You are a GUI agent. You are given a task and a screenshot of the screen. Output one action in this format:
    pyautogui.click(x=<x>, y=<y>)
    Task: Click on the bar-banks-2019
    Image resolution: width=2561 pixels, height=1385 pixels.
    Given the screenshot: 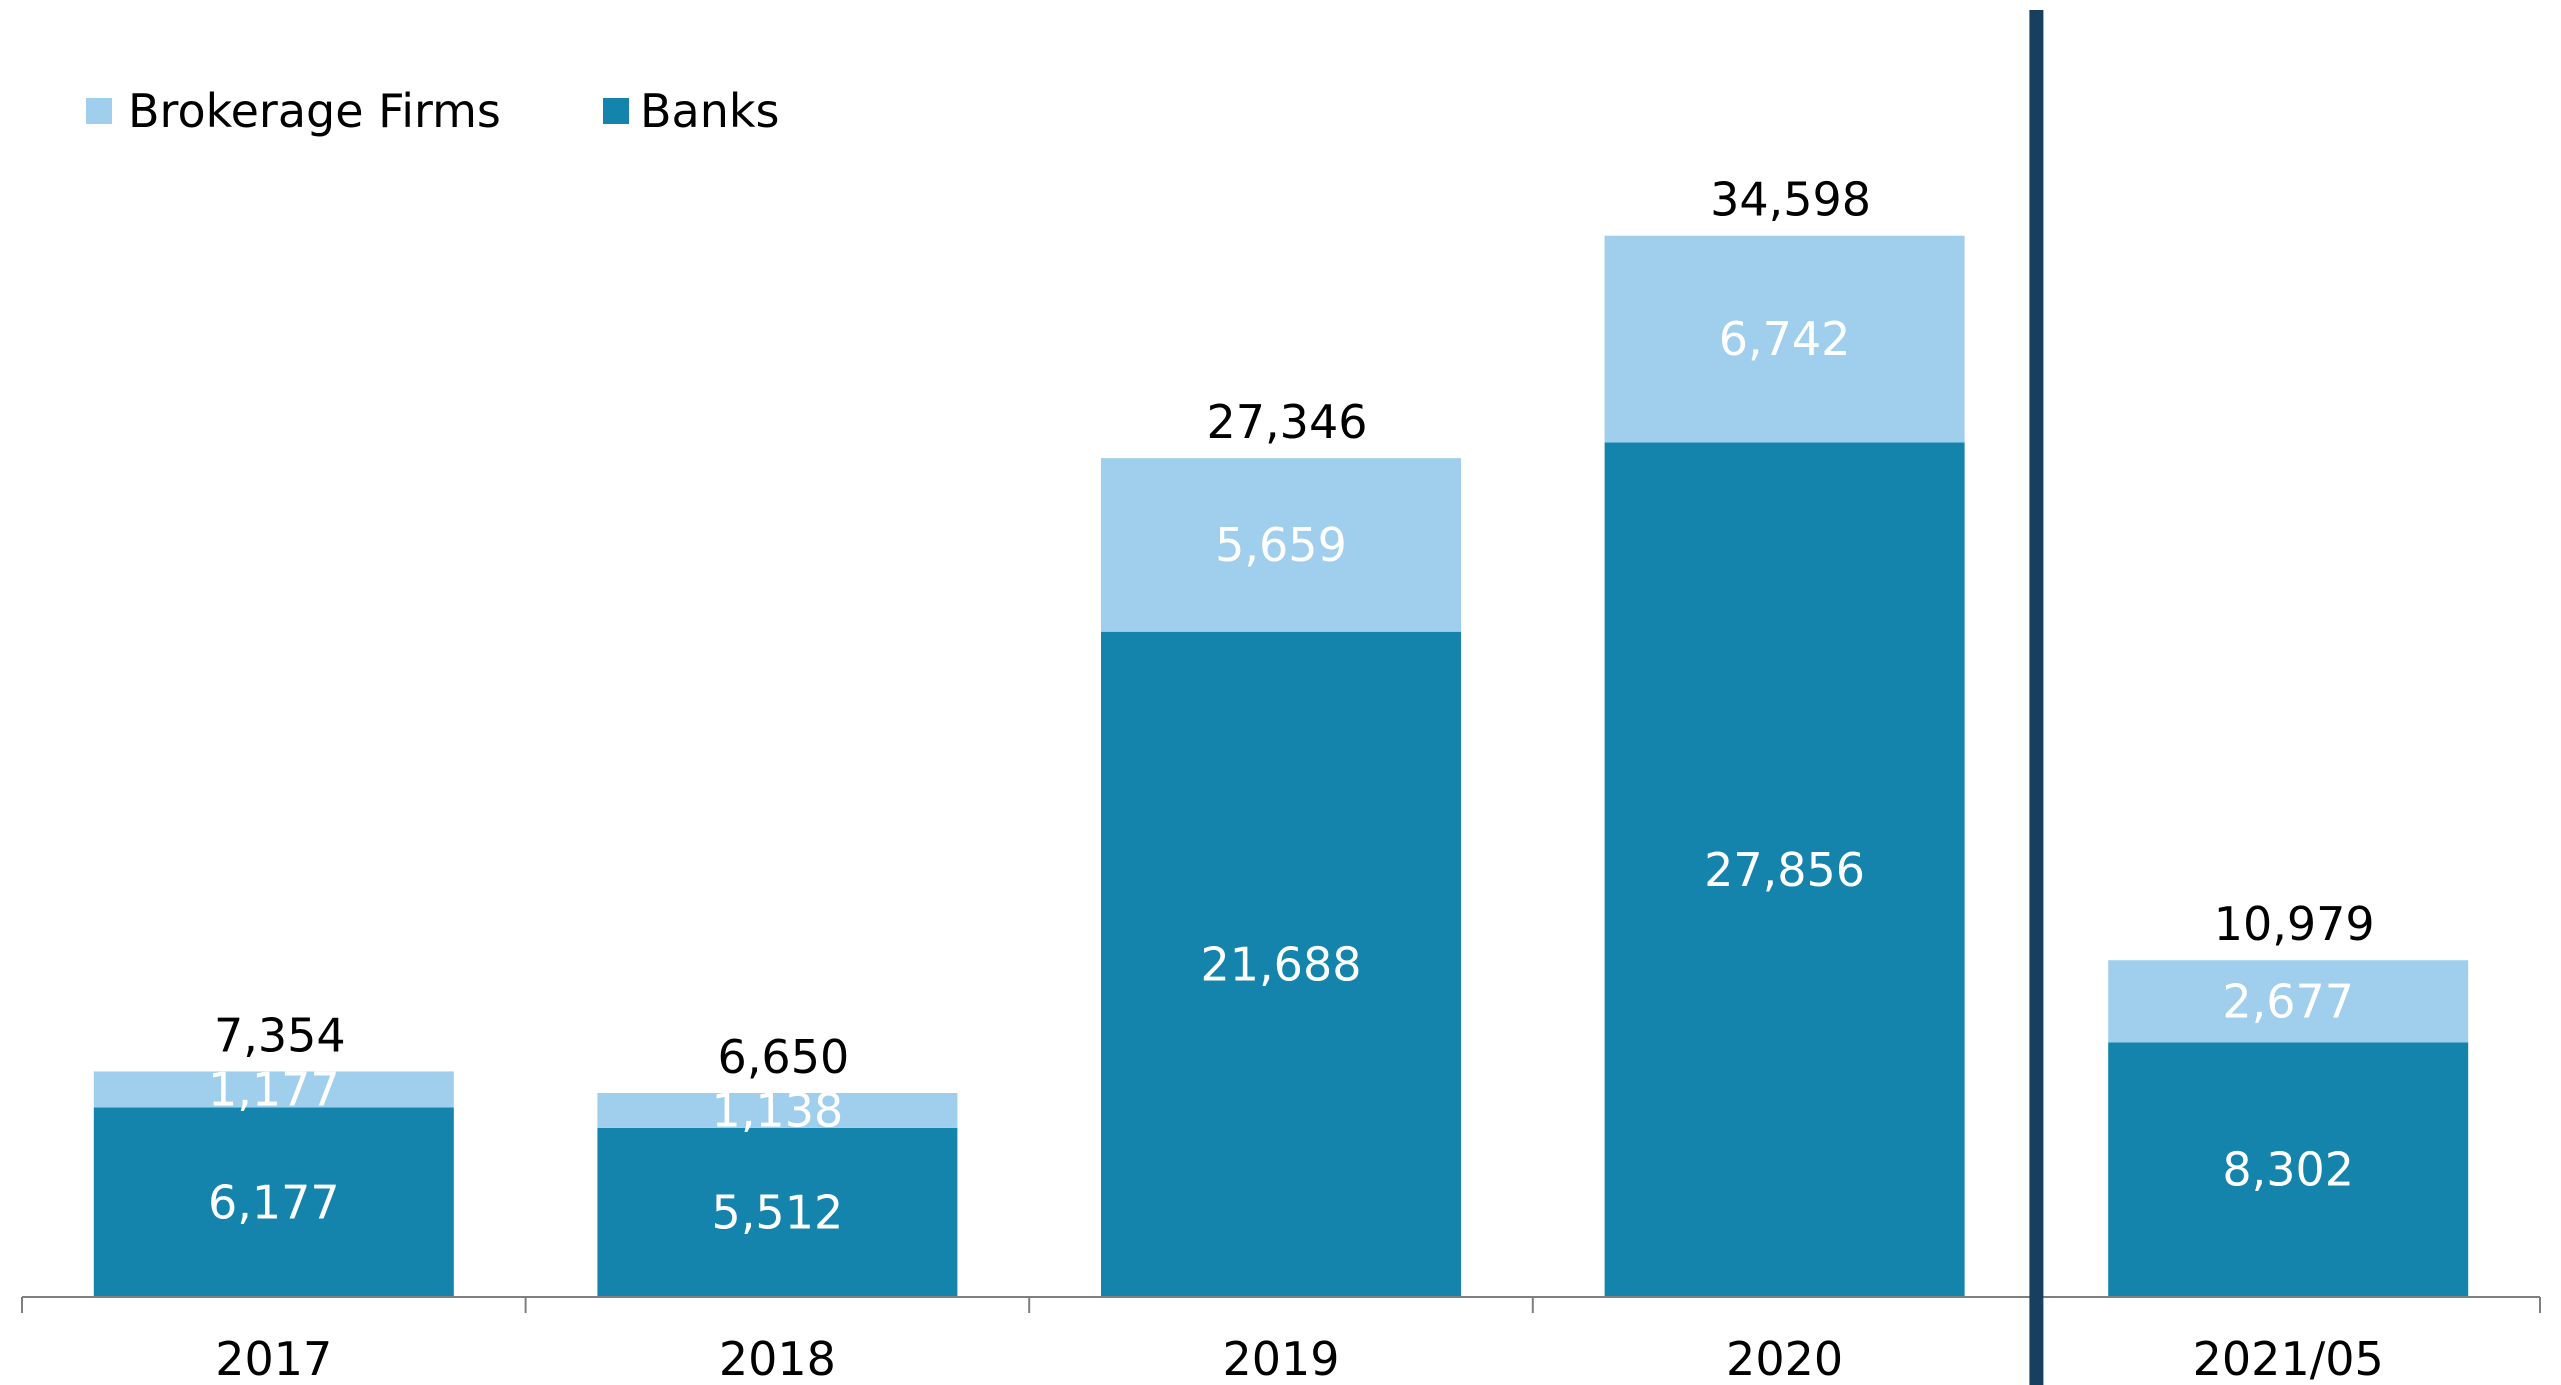 What is the action you would take?
    pyautogui.click(x=1281, y=964)
    